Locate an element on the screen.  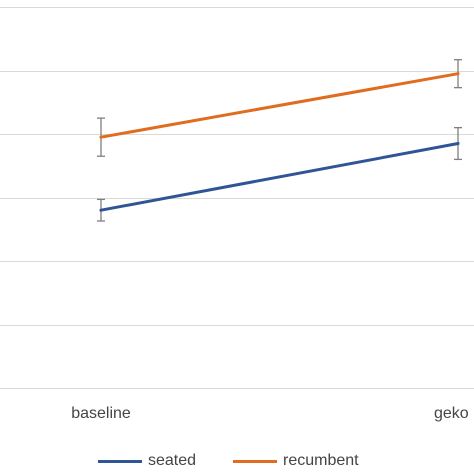
legend-swatch-recumbent is located at coordinates (255, 461).